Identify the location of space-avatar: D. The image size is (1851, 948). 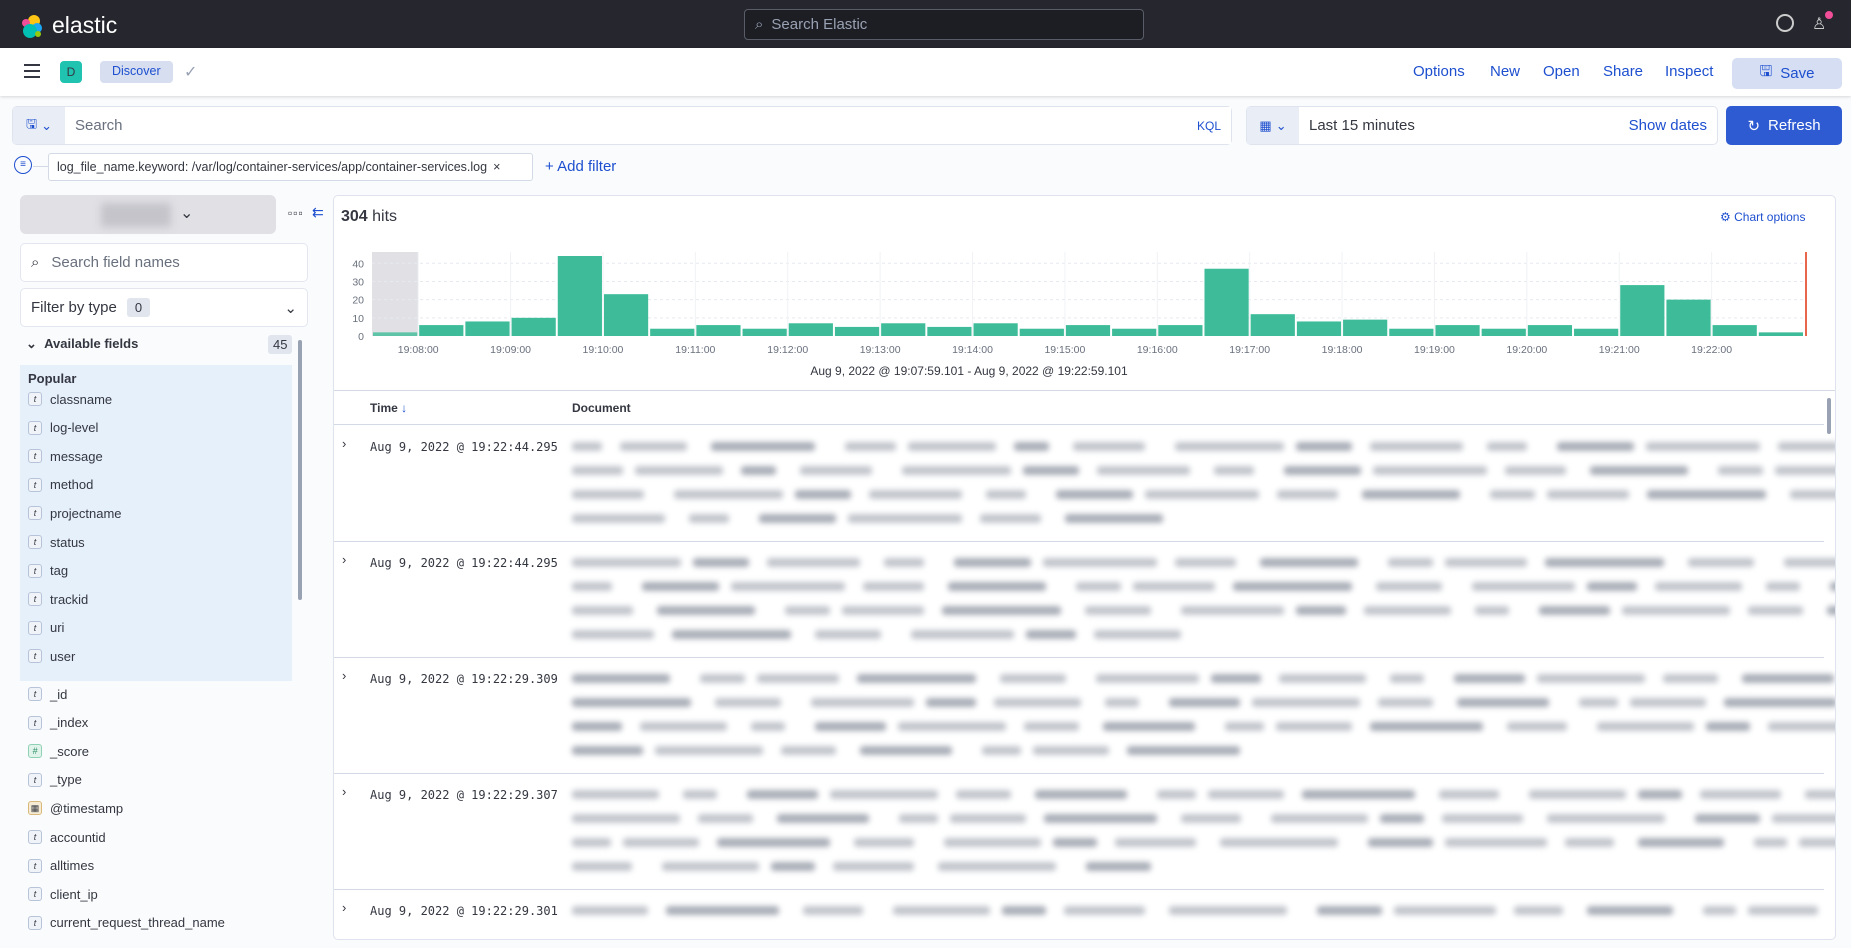
(71, 72).